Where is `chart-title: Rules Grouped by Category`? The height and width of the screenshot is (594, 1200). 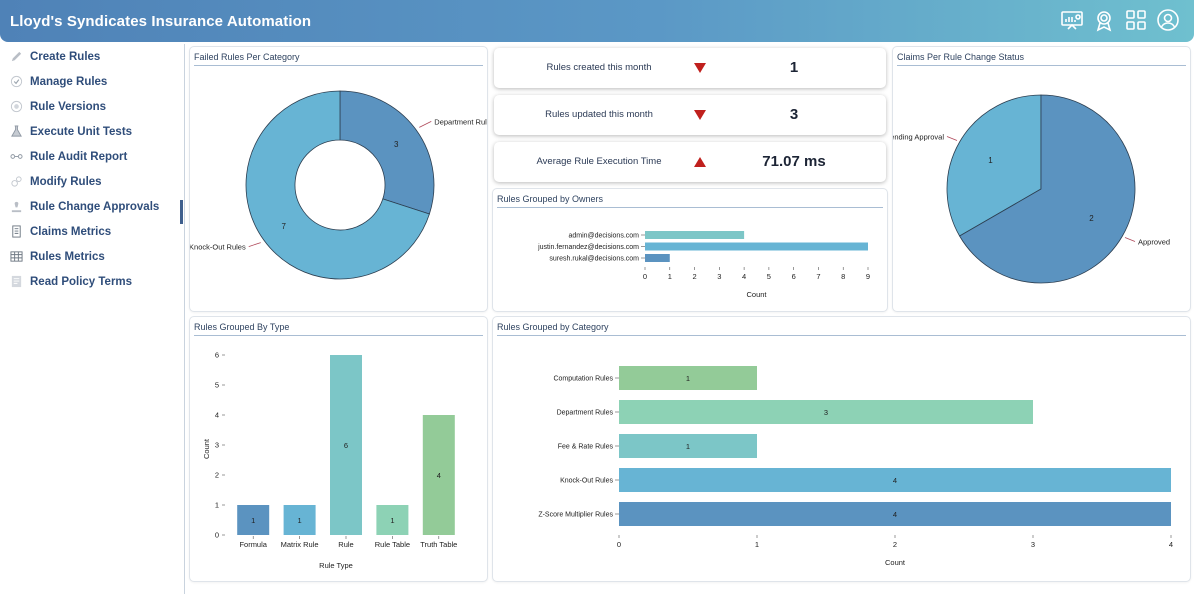
chart-title: Rules Grouped by Category is located at coordinates (553, 327).